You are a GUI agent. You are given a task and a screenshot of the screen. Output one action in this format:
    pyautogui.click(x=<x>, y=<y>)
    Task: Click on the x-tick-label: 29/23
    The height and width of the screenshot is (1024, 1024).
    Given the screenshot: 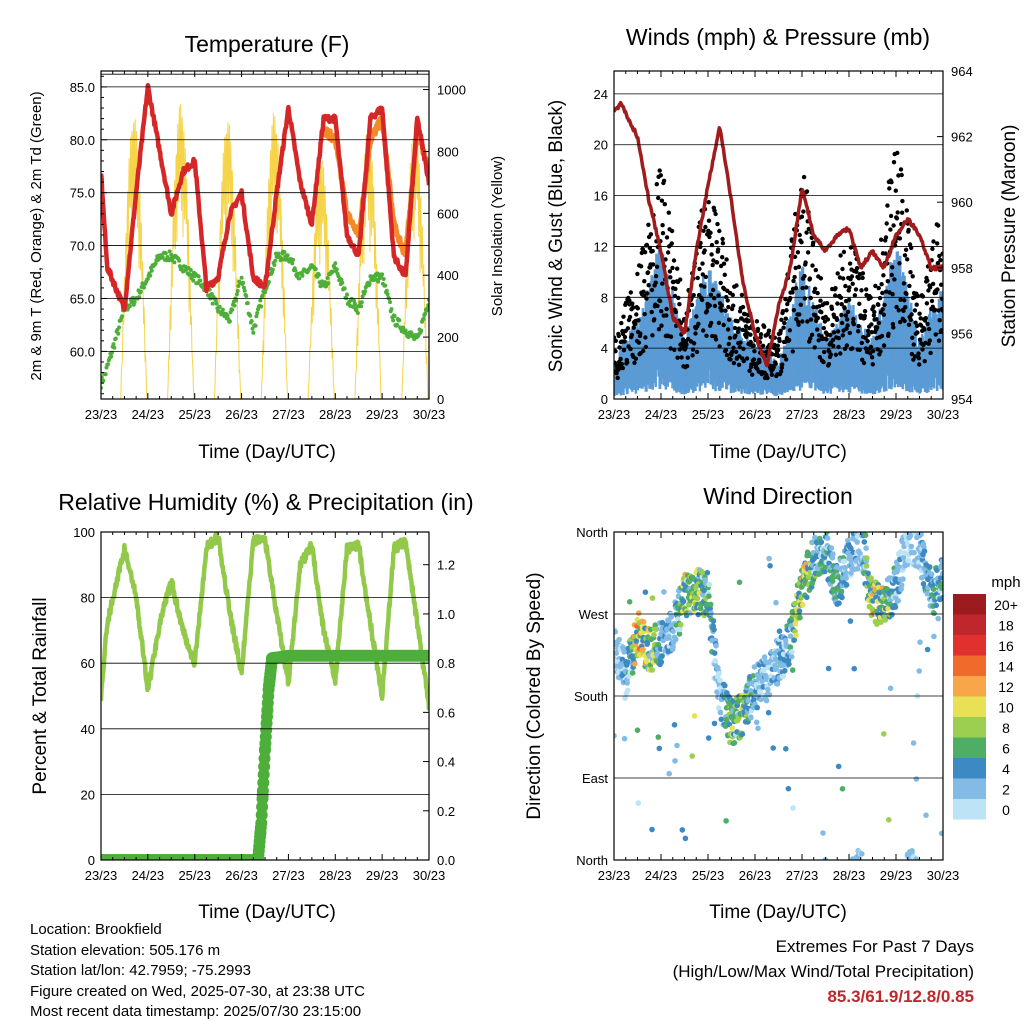 What is the action you would take?
    pyautogui.click(x=382, y=875)
    